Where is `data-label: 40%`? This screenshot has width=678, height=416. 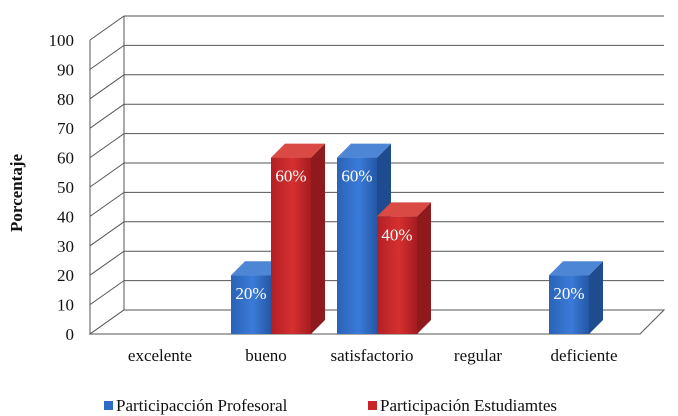 data-label: 40% is located at coordinates (396, 234).